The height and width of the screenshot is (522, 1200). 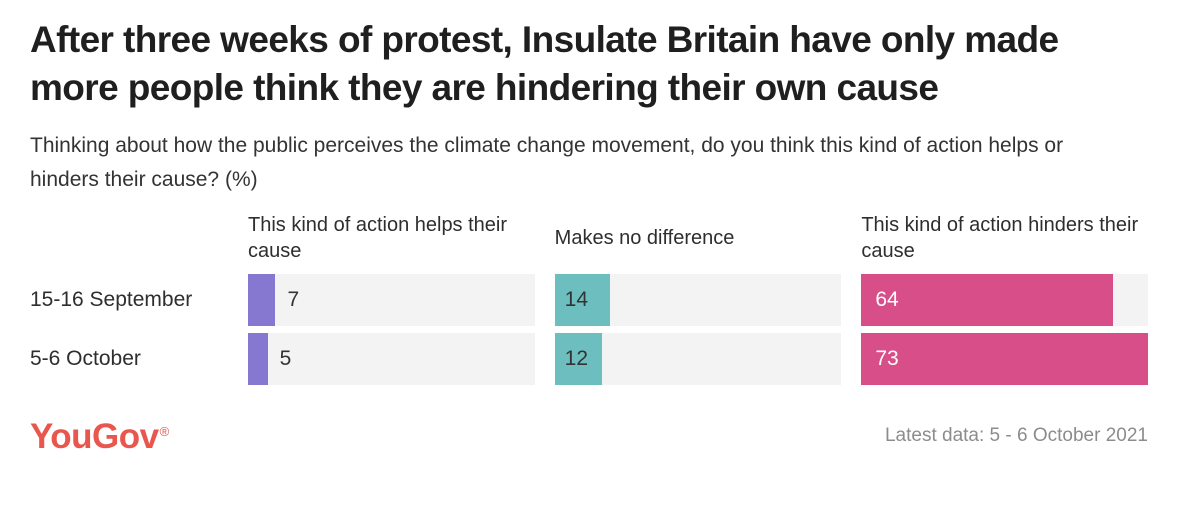 I want to click on yougov-logo: YouGov®, so click(x=99, y=436).